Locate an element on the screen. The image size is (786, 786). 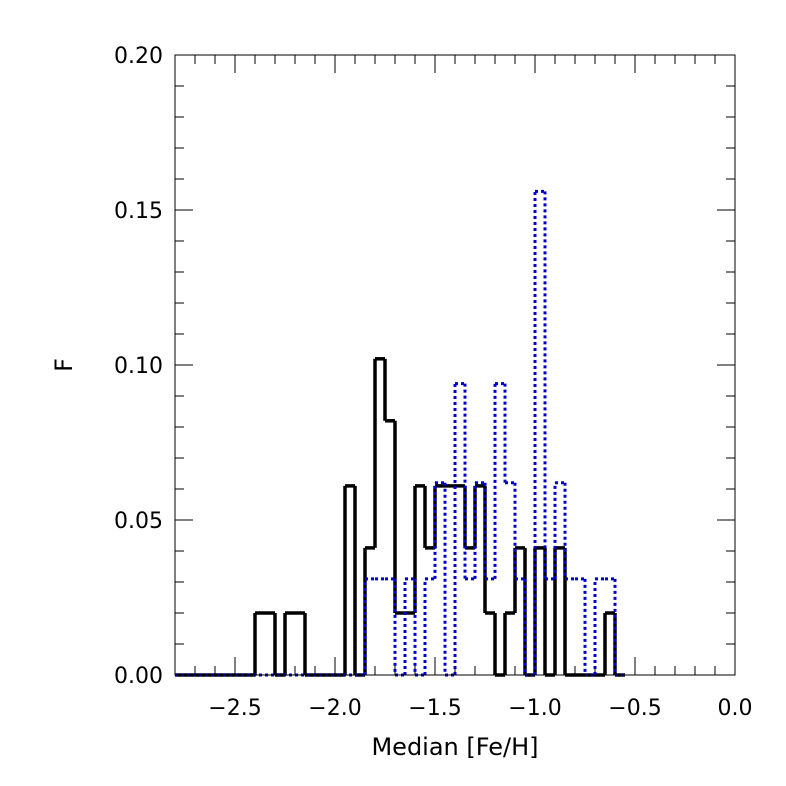
y-tick-label: 0.20 is located at coordinates (138, 56).